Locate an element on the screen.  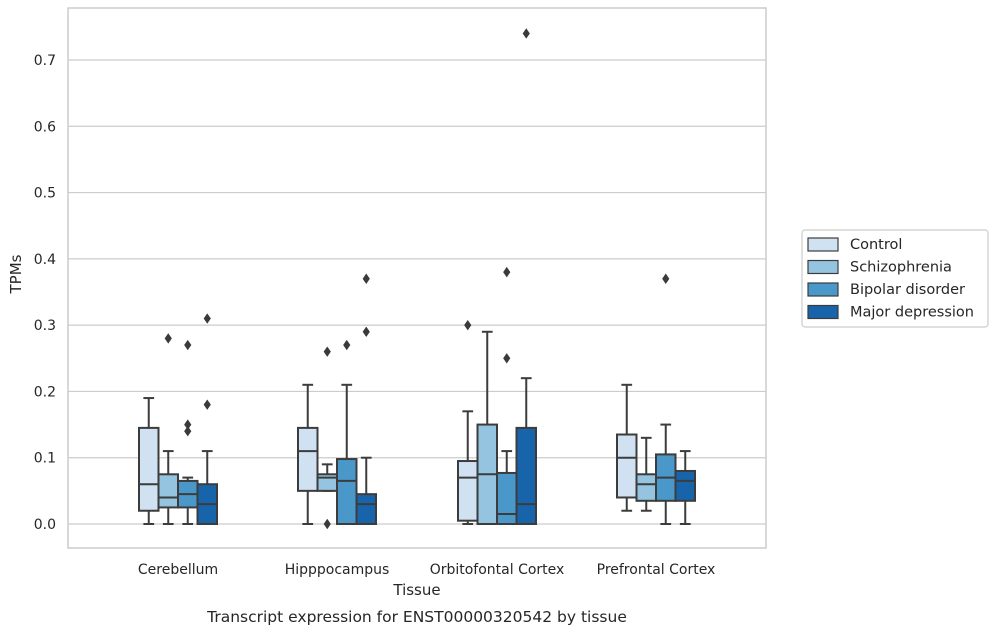
y-tick-label: 0.2 is located at coordinates (45, 392).